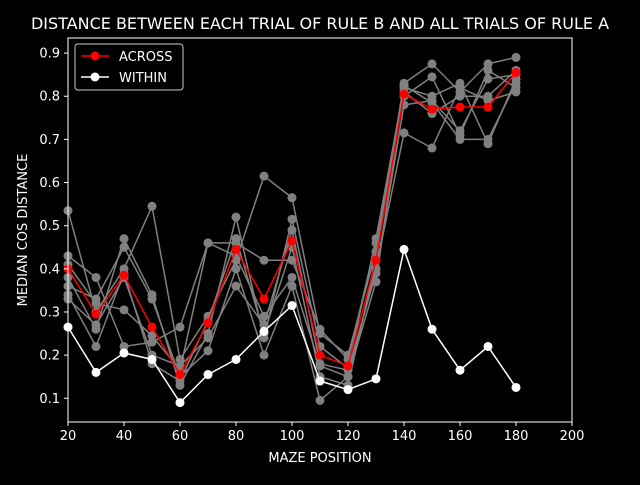 The height and width of the screenshot is (485, 640). Describe the element at coordinates (319, 458) in the screenshot. I see `x-axis-label: MAZE POSITION` at that location.